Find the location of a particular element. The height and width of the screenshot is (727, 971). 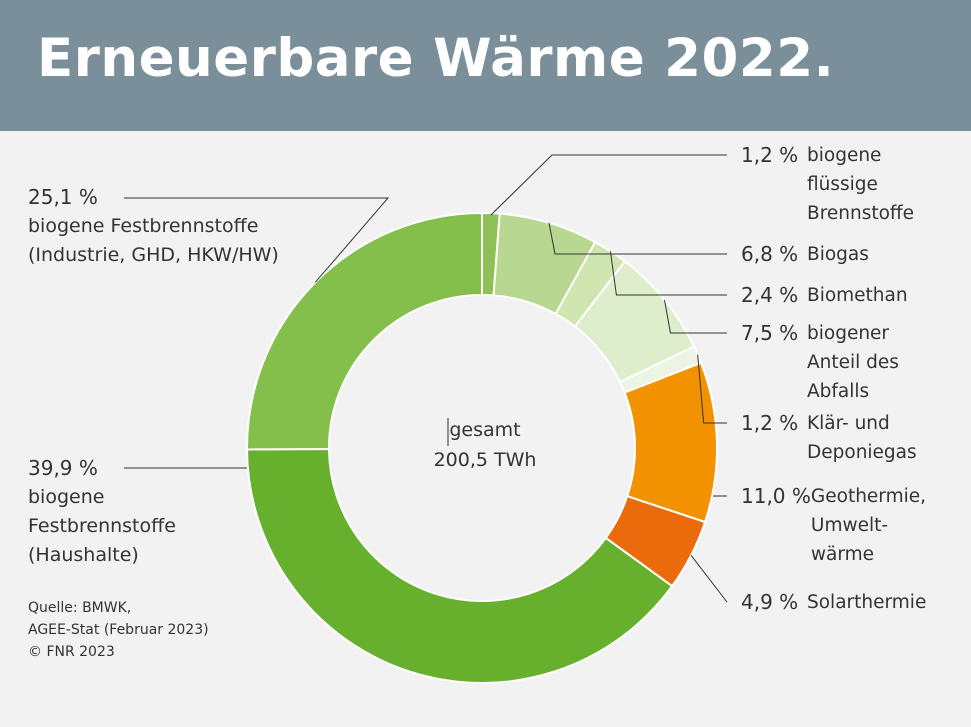

slice-name: Biomethan is located at coordinates (857, 295).